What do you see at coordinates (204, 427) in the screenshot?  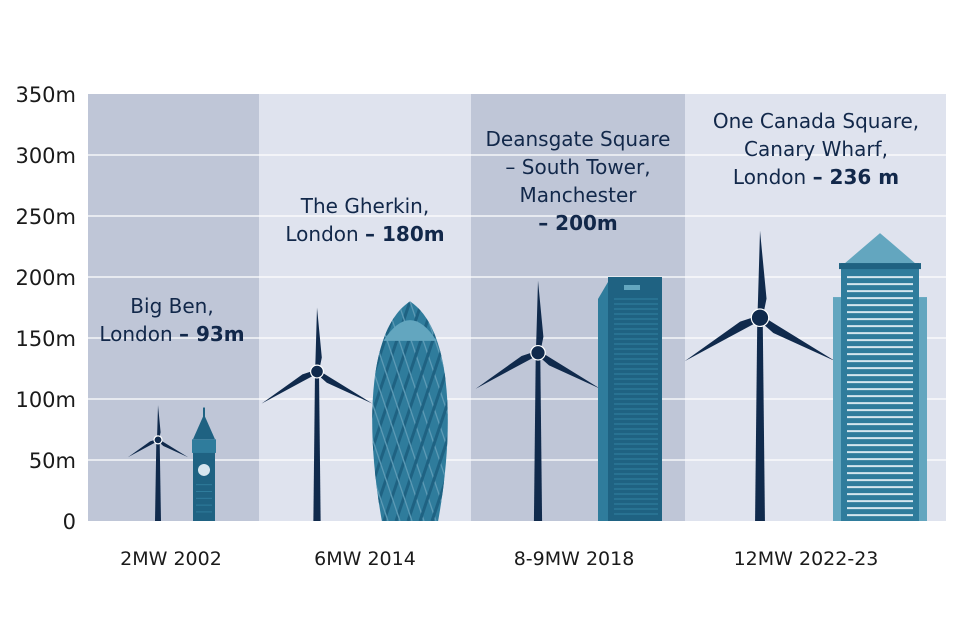 I see `spire` at bounding box center [204, 427].